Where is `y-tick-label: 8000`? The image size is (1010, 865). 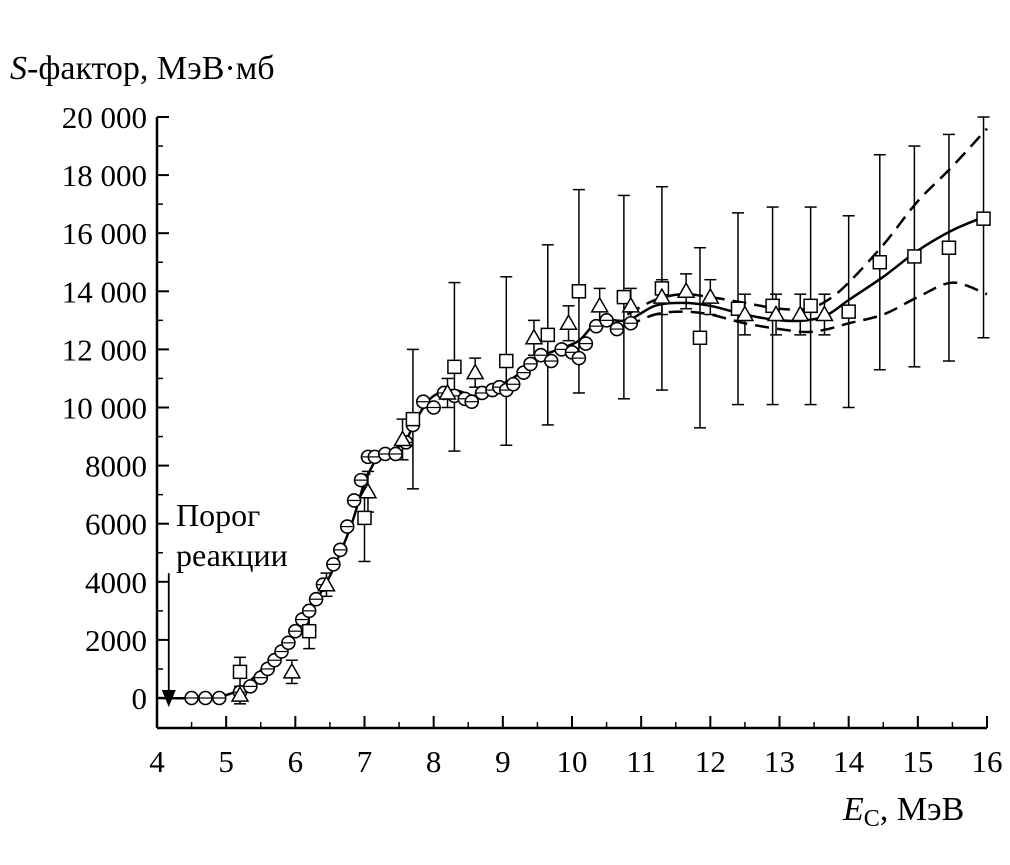
y-tick-label: 8000 is located at coordinates (116, 466).